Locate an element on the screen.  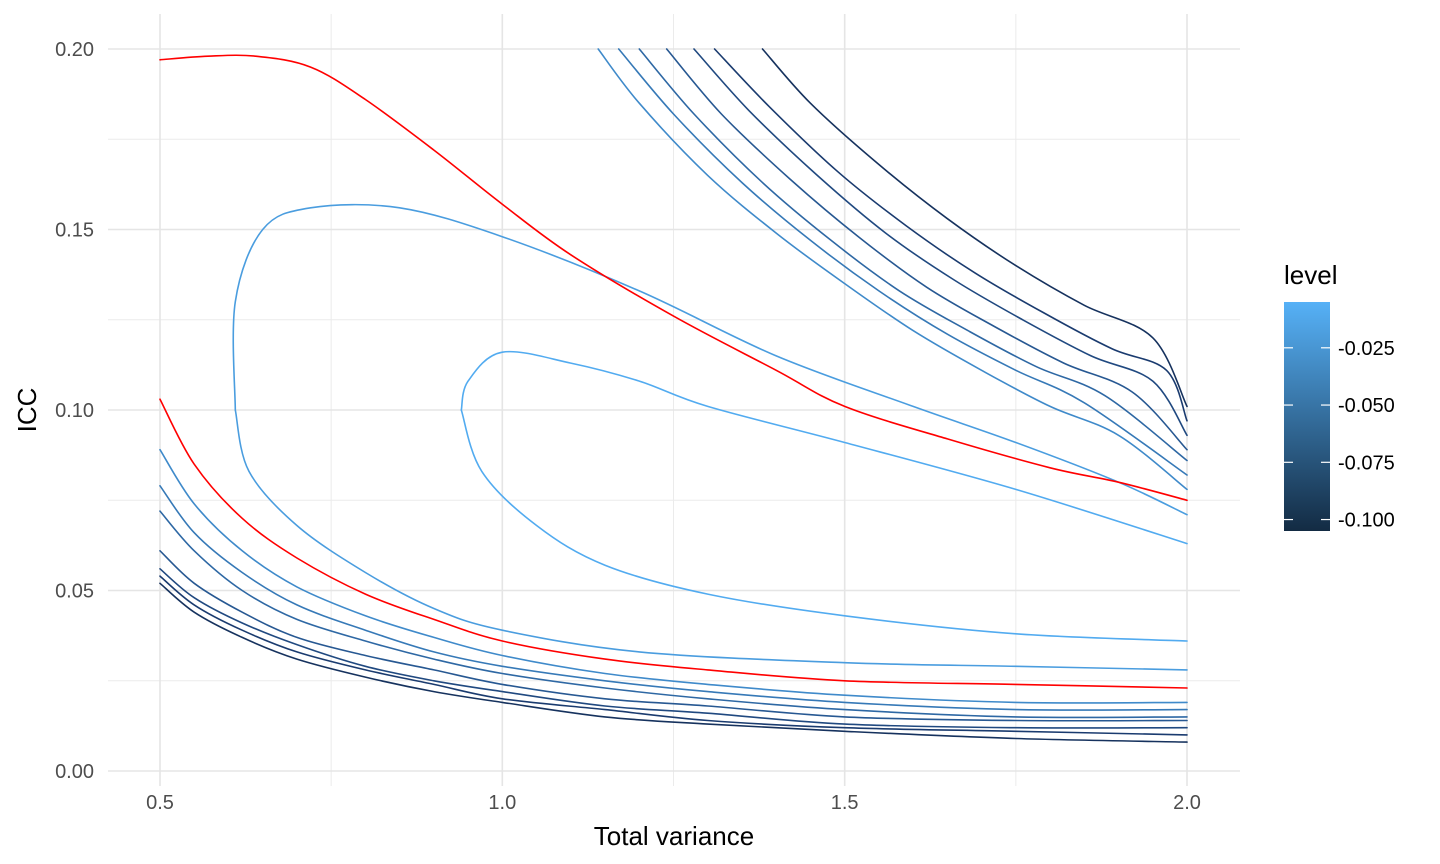
x-tick-label: 1.5 is located at coordinates (845, 803).